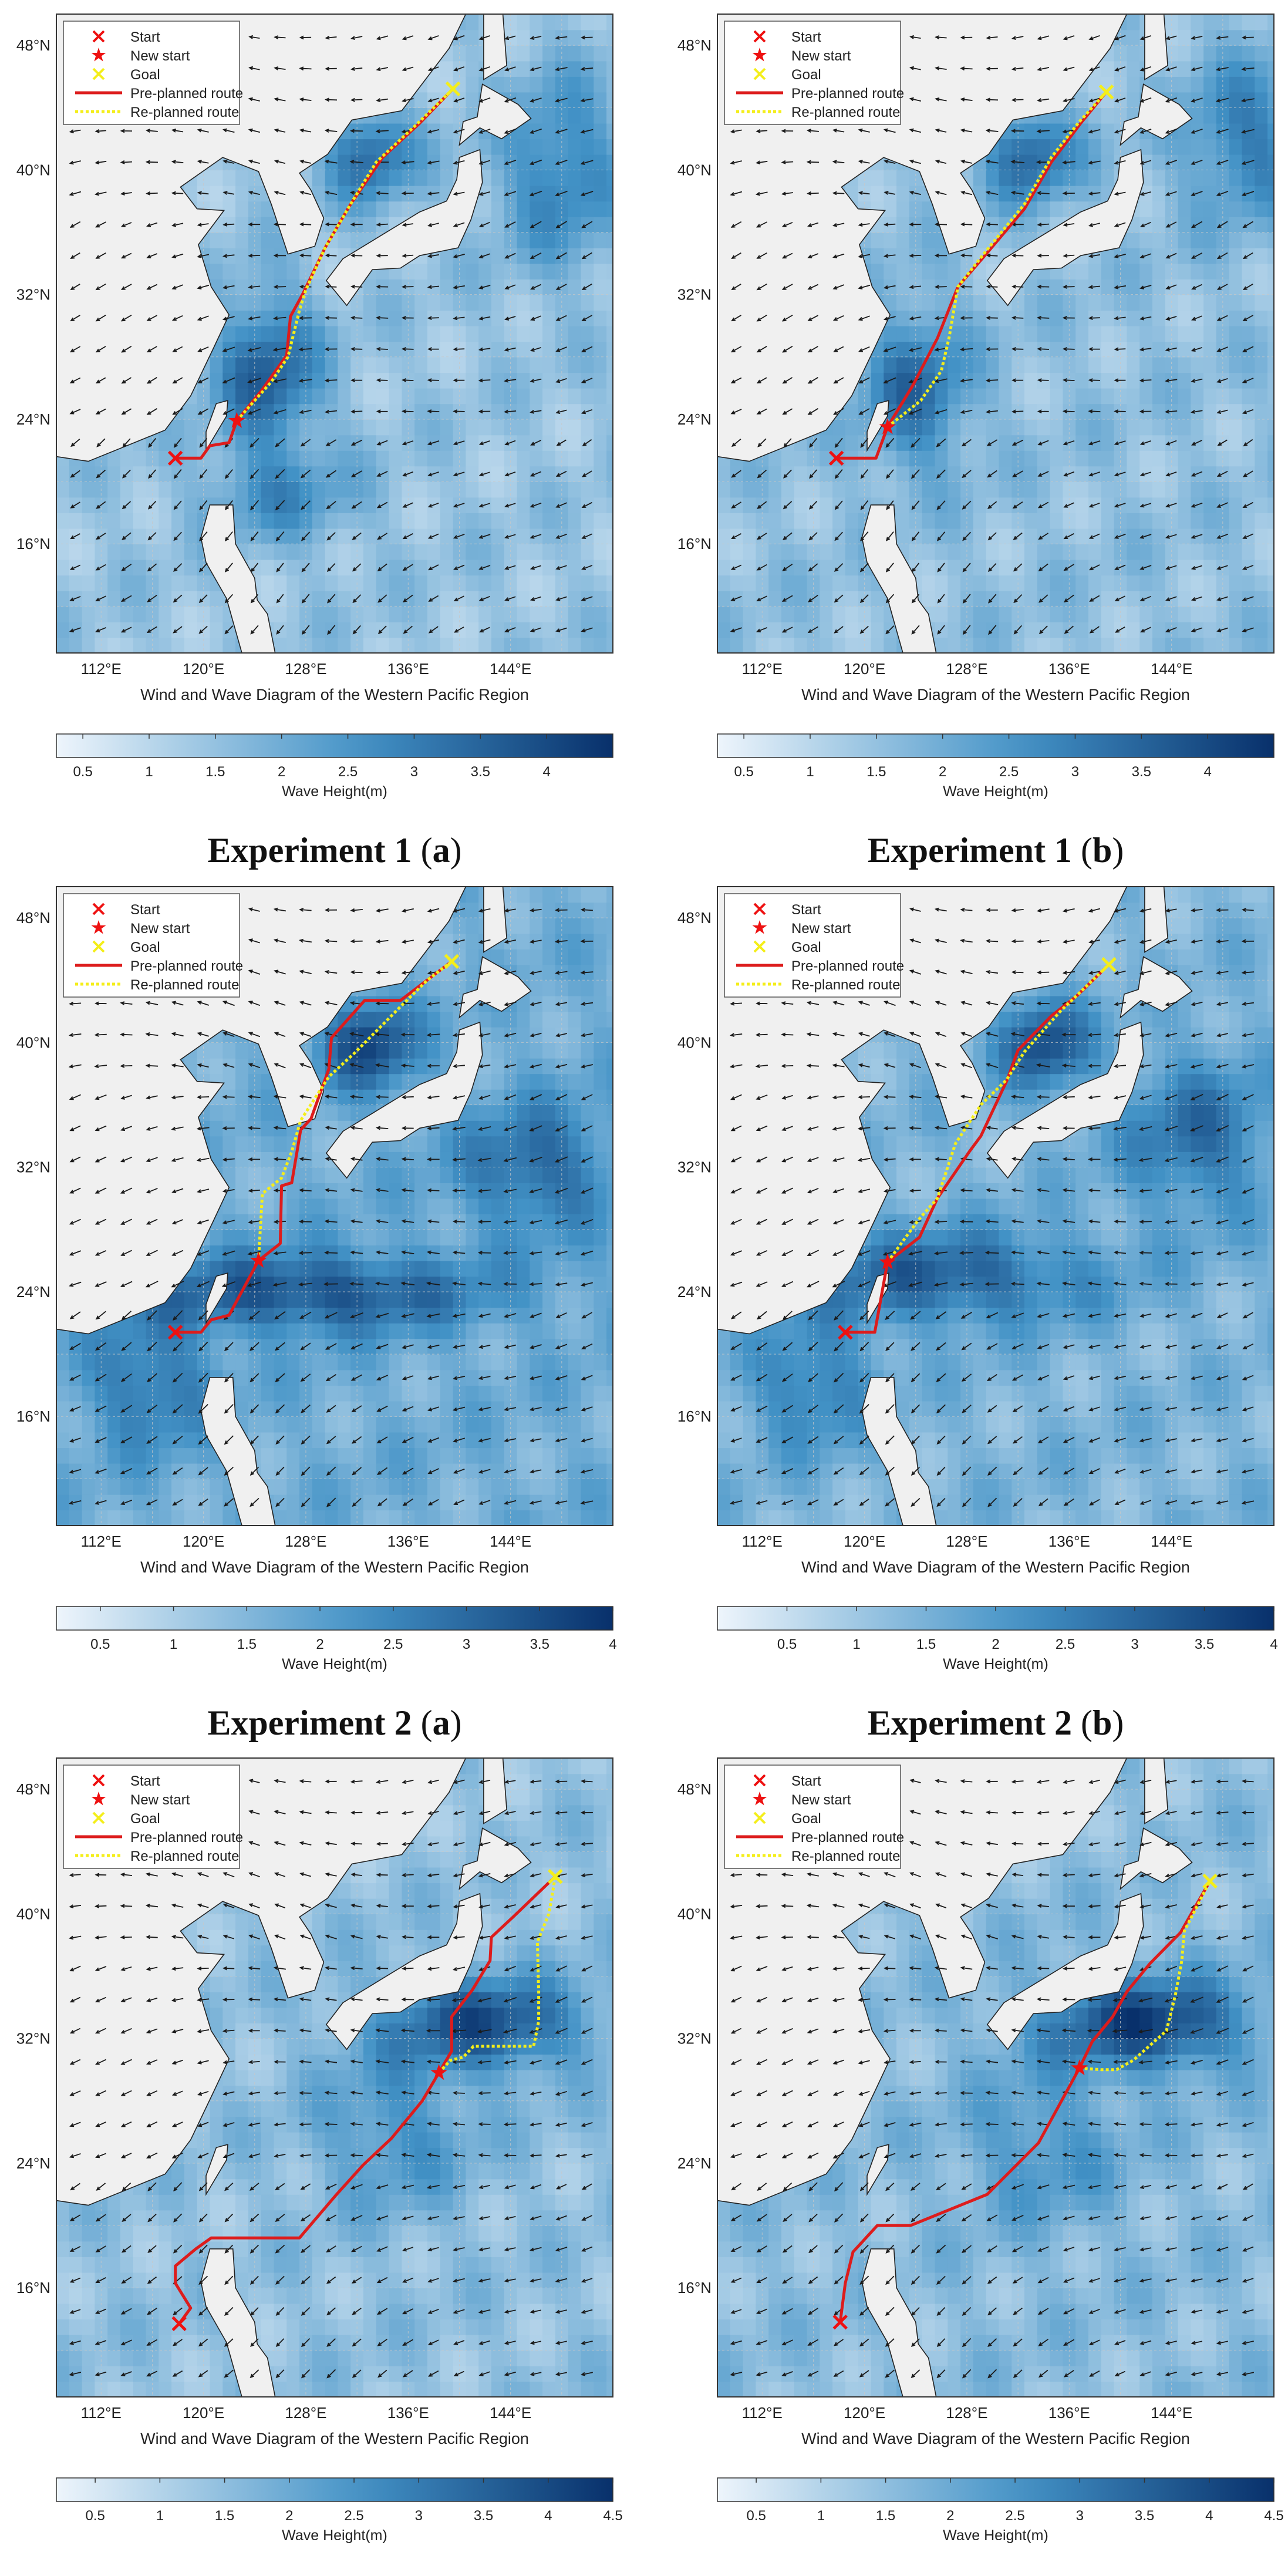 The height and width of the screenshot is (2576, 1288). I want to click on legend-label-goal: Goal, so click(806, 75).